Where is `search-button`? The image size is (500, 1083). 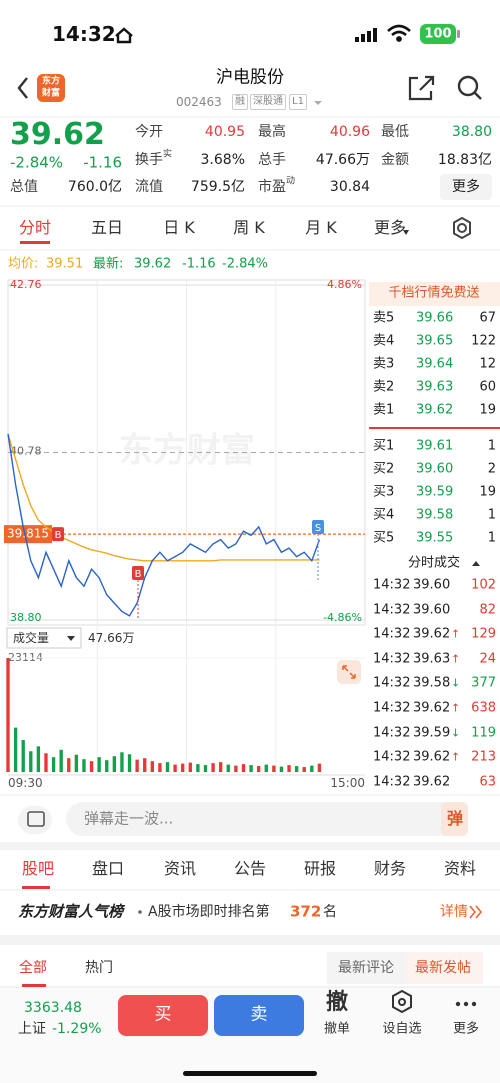 search-button is located at coordinates (469, 87).